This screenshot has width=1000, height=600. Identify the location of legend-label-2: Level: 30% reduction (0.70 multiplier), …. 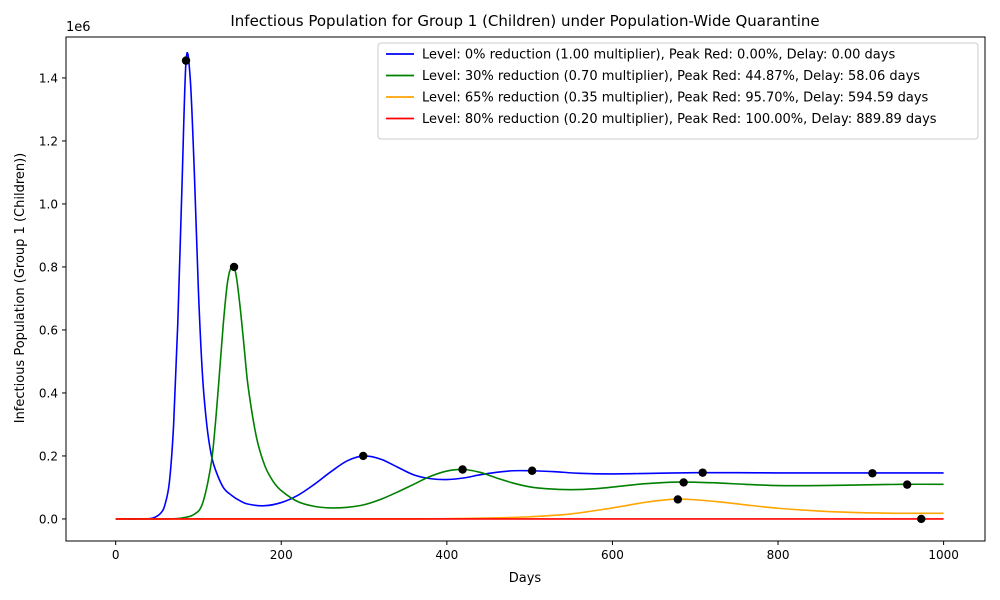
(671, 76).